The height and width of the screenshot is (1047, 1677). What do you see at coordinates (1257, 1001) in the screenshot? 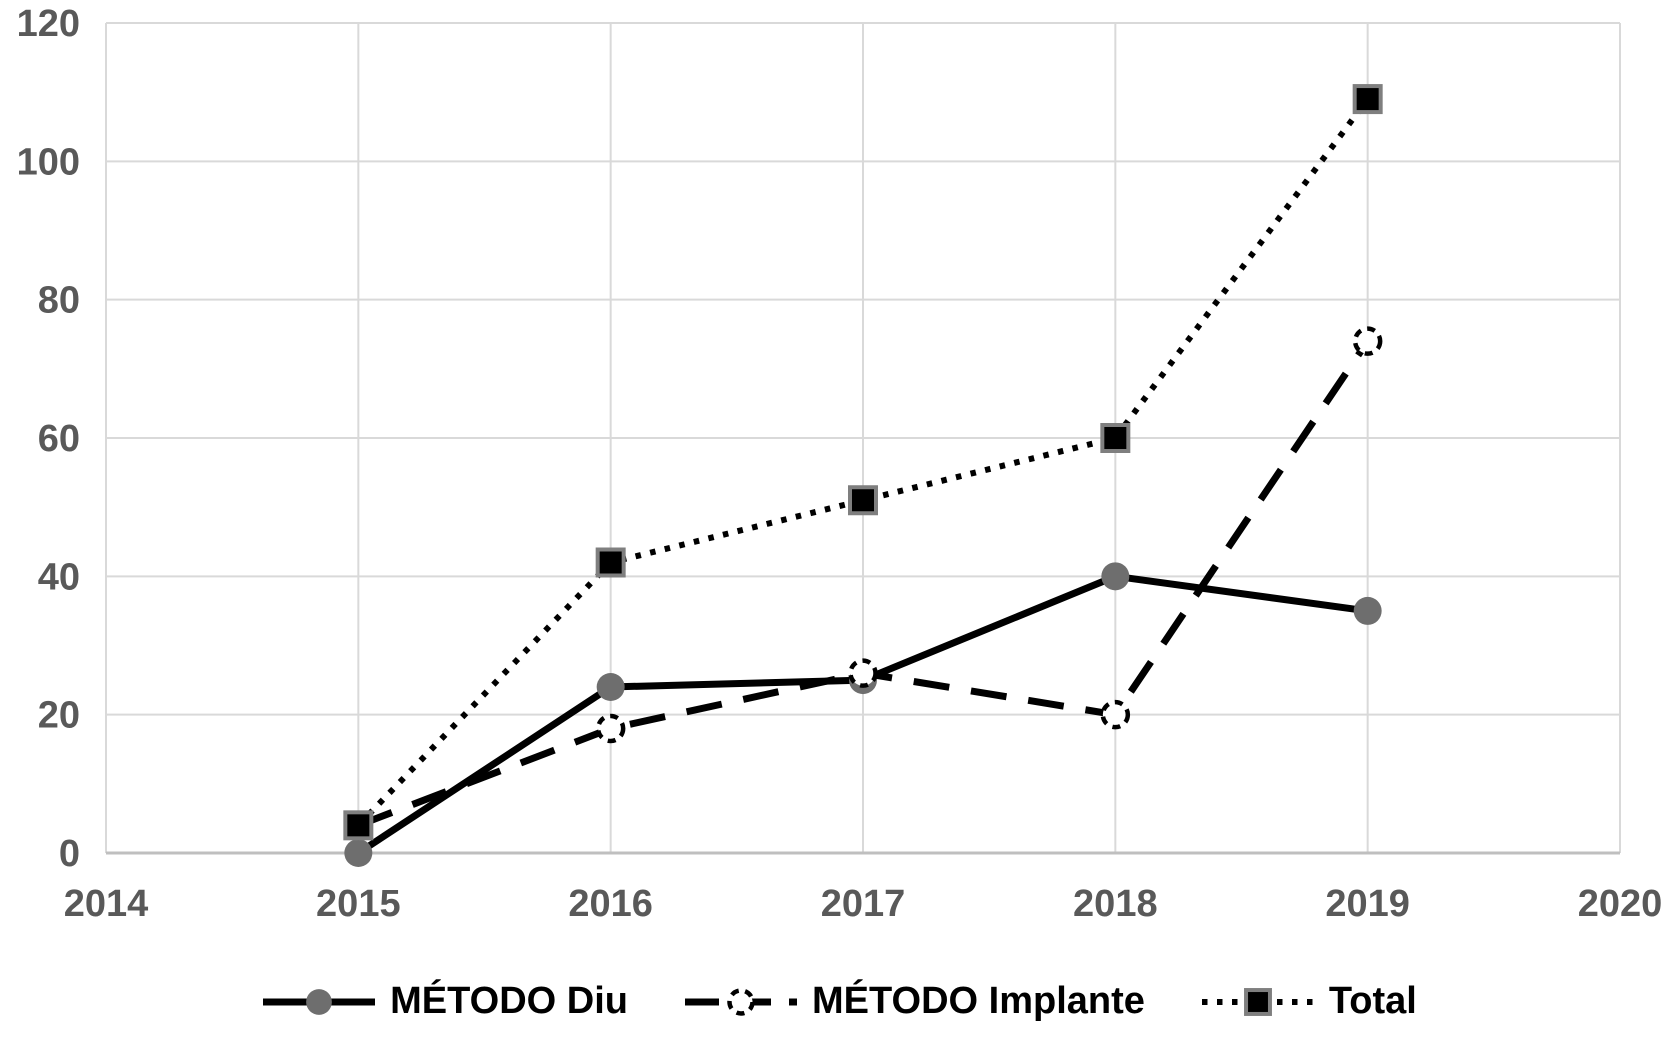
I see `legend-marker-total-icon` at bounding box center [1257, 1001].